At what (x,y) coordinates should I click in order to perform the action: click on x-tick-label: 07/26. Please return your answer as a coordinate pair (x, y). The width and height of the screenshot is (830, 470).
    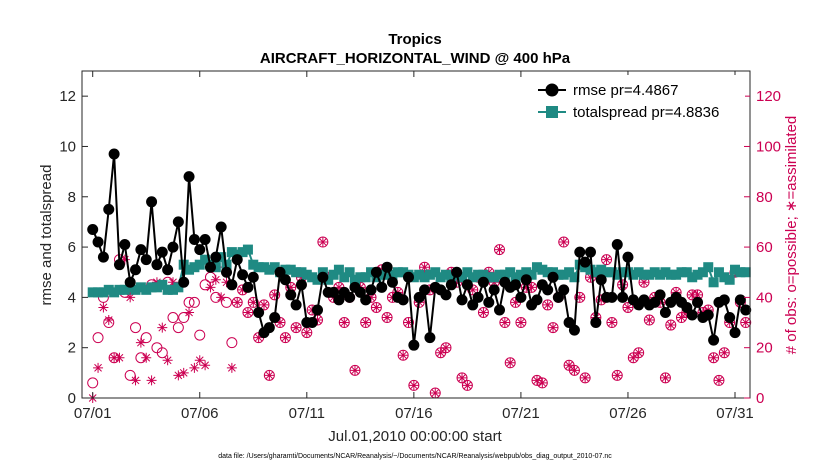
    Looking at the image, I should click on (628, 413).